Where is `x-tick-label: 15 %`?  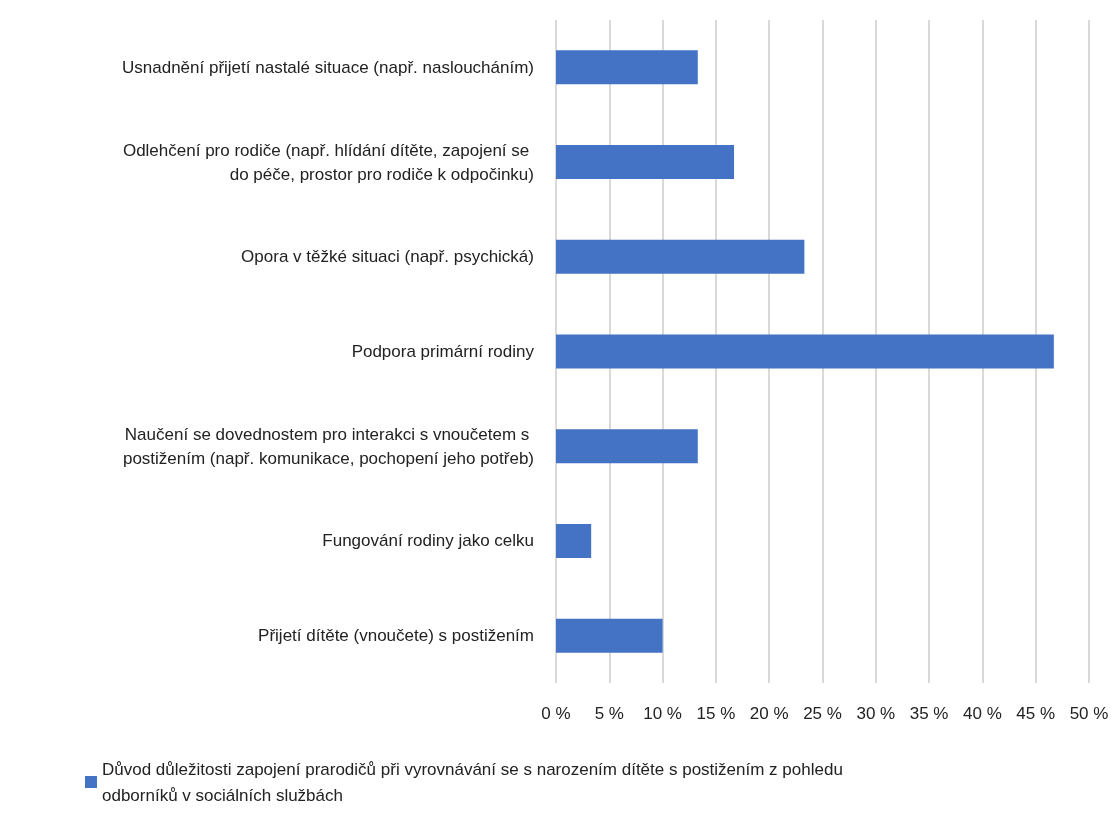
x-tick-label: 15 % is located at coordinates (716, 713).